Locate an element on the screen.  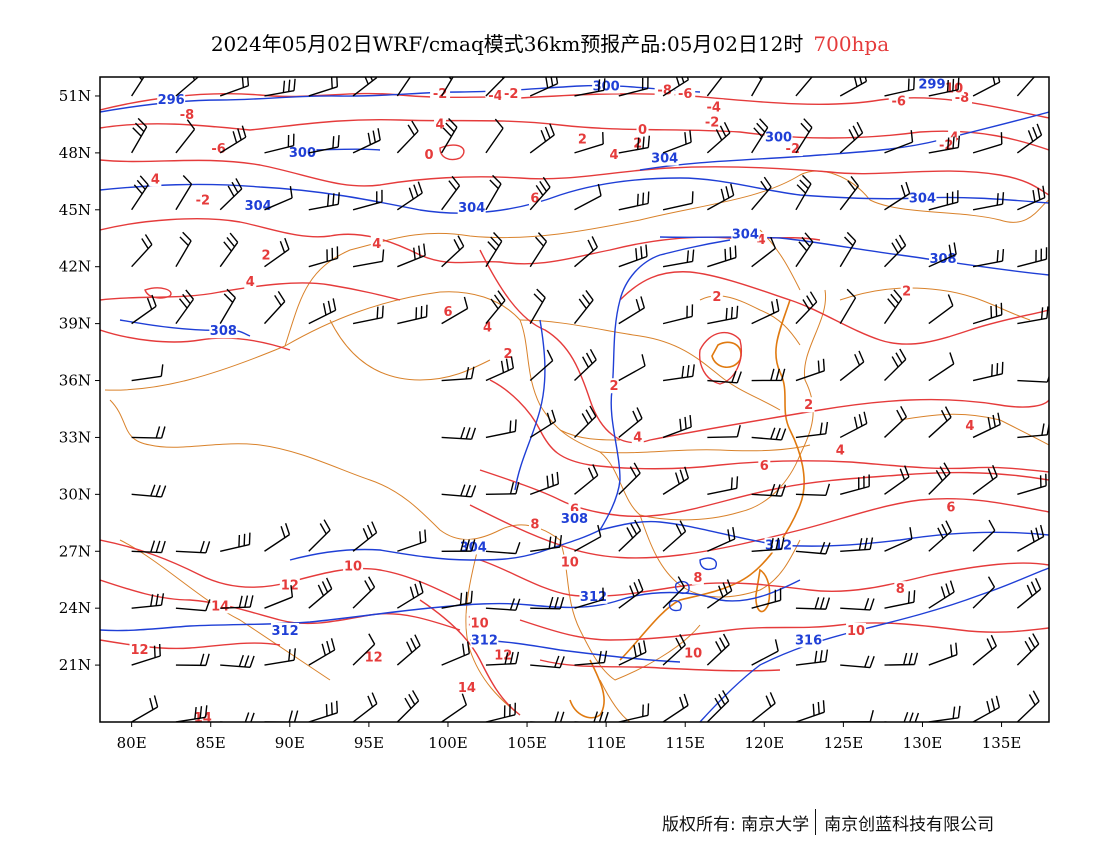
temperature-label: 8 is located at coordinates (534, 525).